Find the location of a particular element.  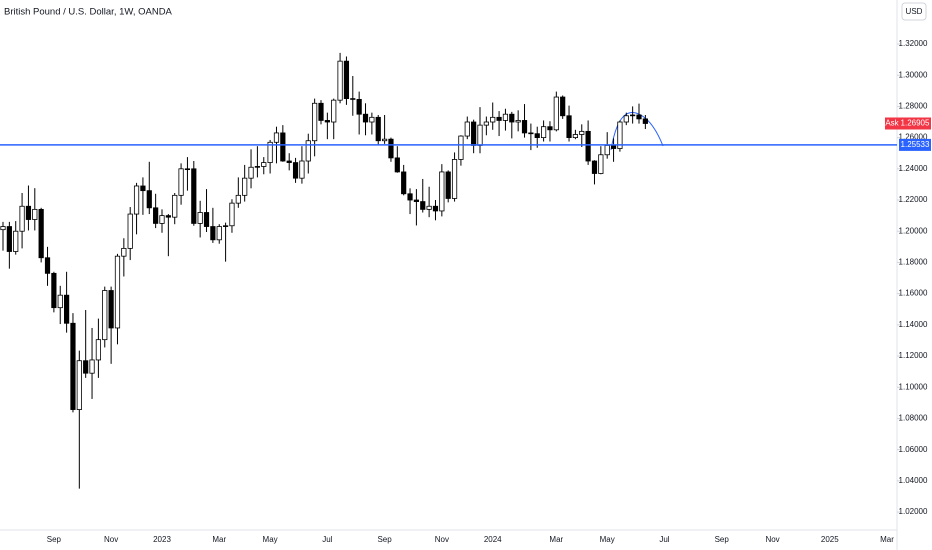

x-tick-label: 2024 is located at coordinates (493, 539).